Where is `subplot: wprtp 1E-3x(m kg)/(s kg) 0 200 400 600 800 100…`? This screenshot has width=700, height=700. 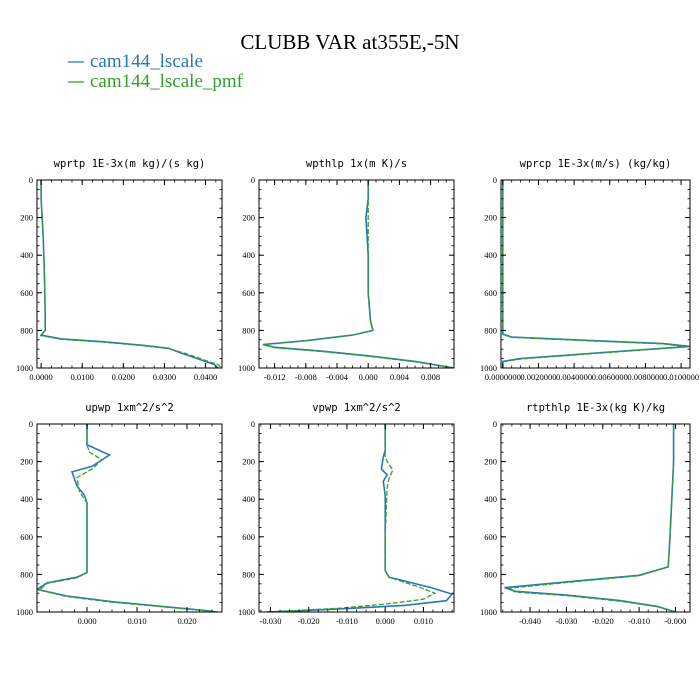 subplot: wprtp 1E-3x(m kg)/(s kg) 0 200 400 600 800 100… is located at coordinates (119, 270).